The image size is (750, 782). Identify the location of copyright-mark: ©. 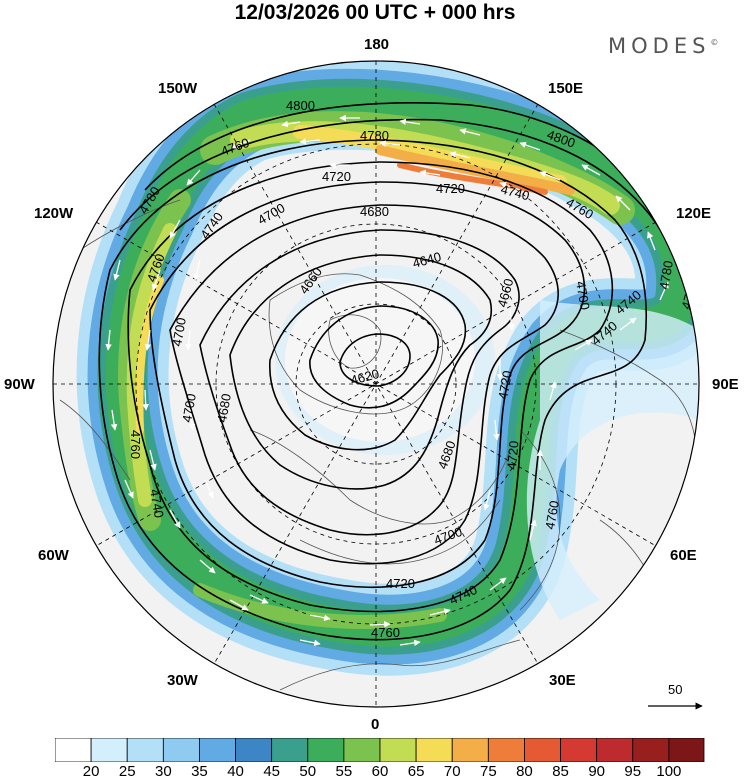
(714, 42).